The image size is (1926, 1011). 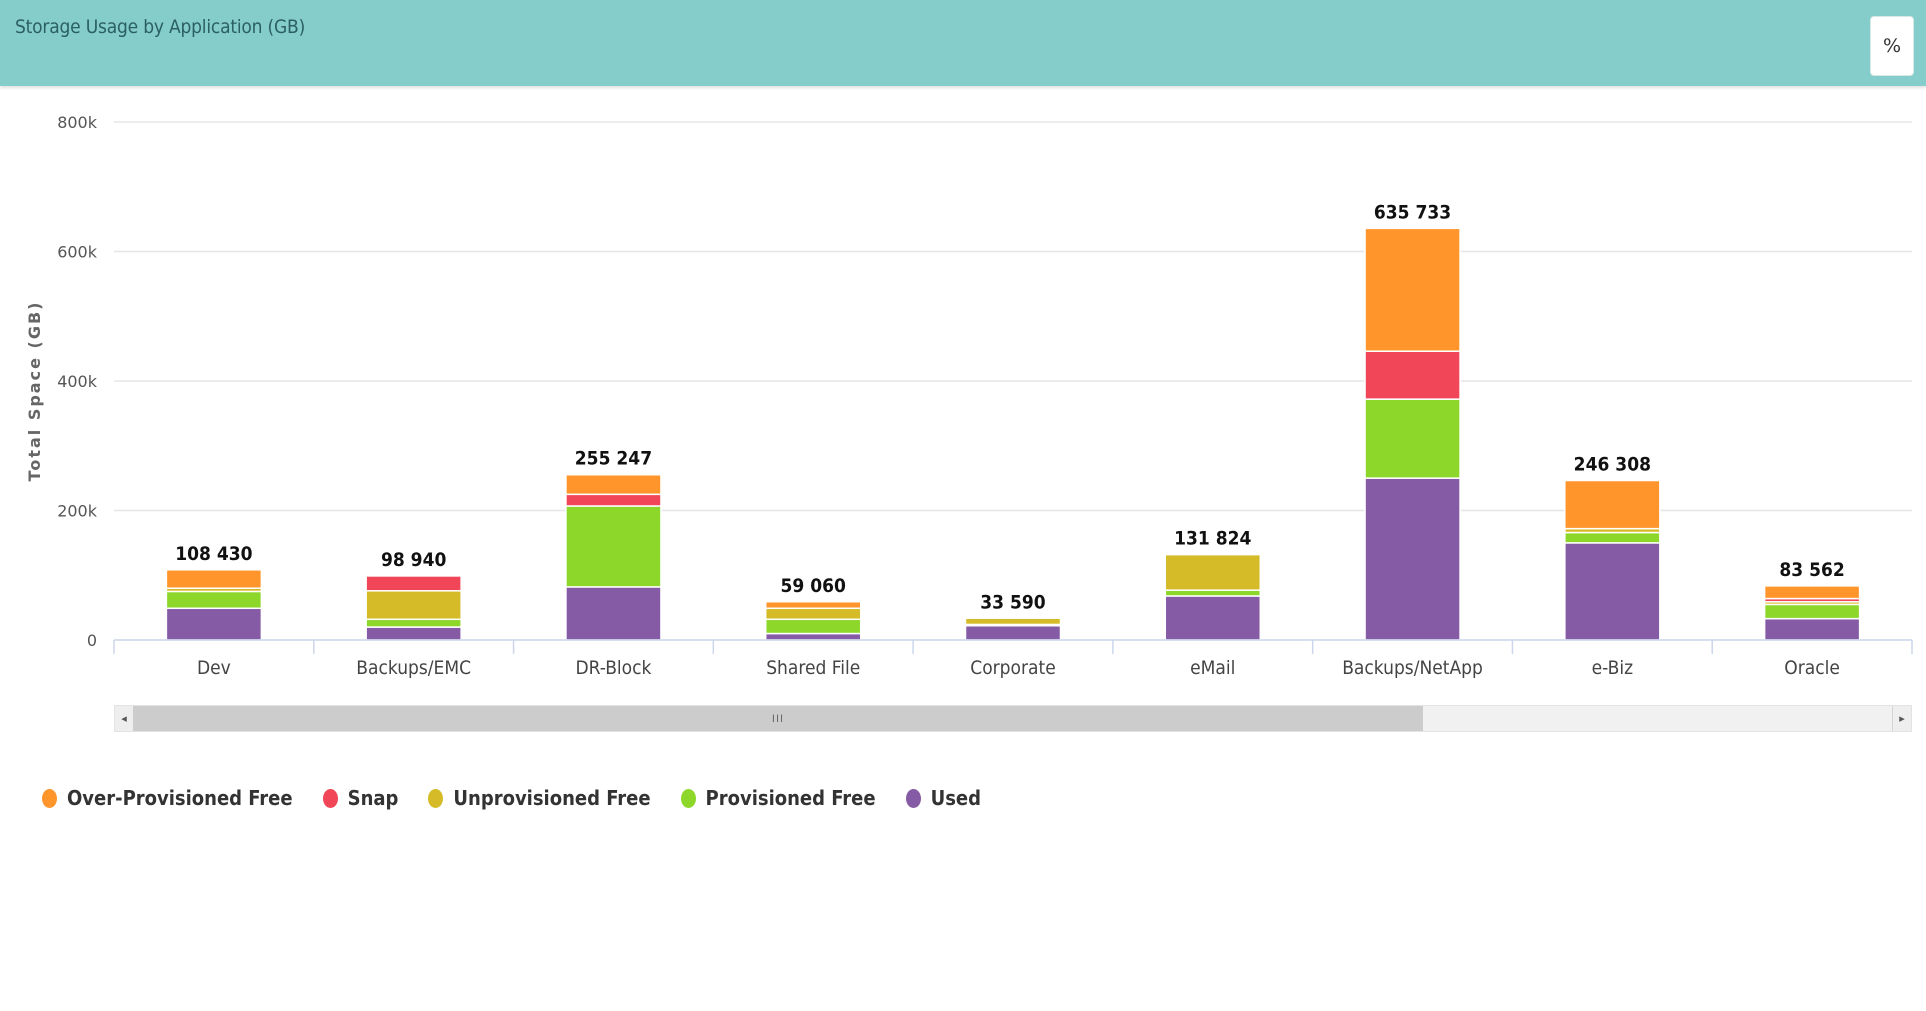 What do you see at coordinates (1612, 465) in the screenshot?
I see `bar-total-label: 246 308` at bounding box center [1612, 465].